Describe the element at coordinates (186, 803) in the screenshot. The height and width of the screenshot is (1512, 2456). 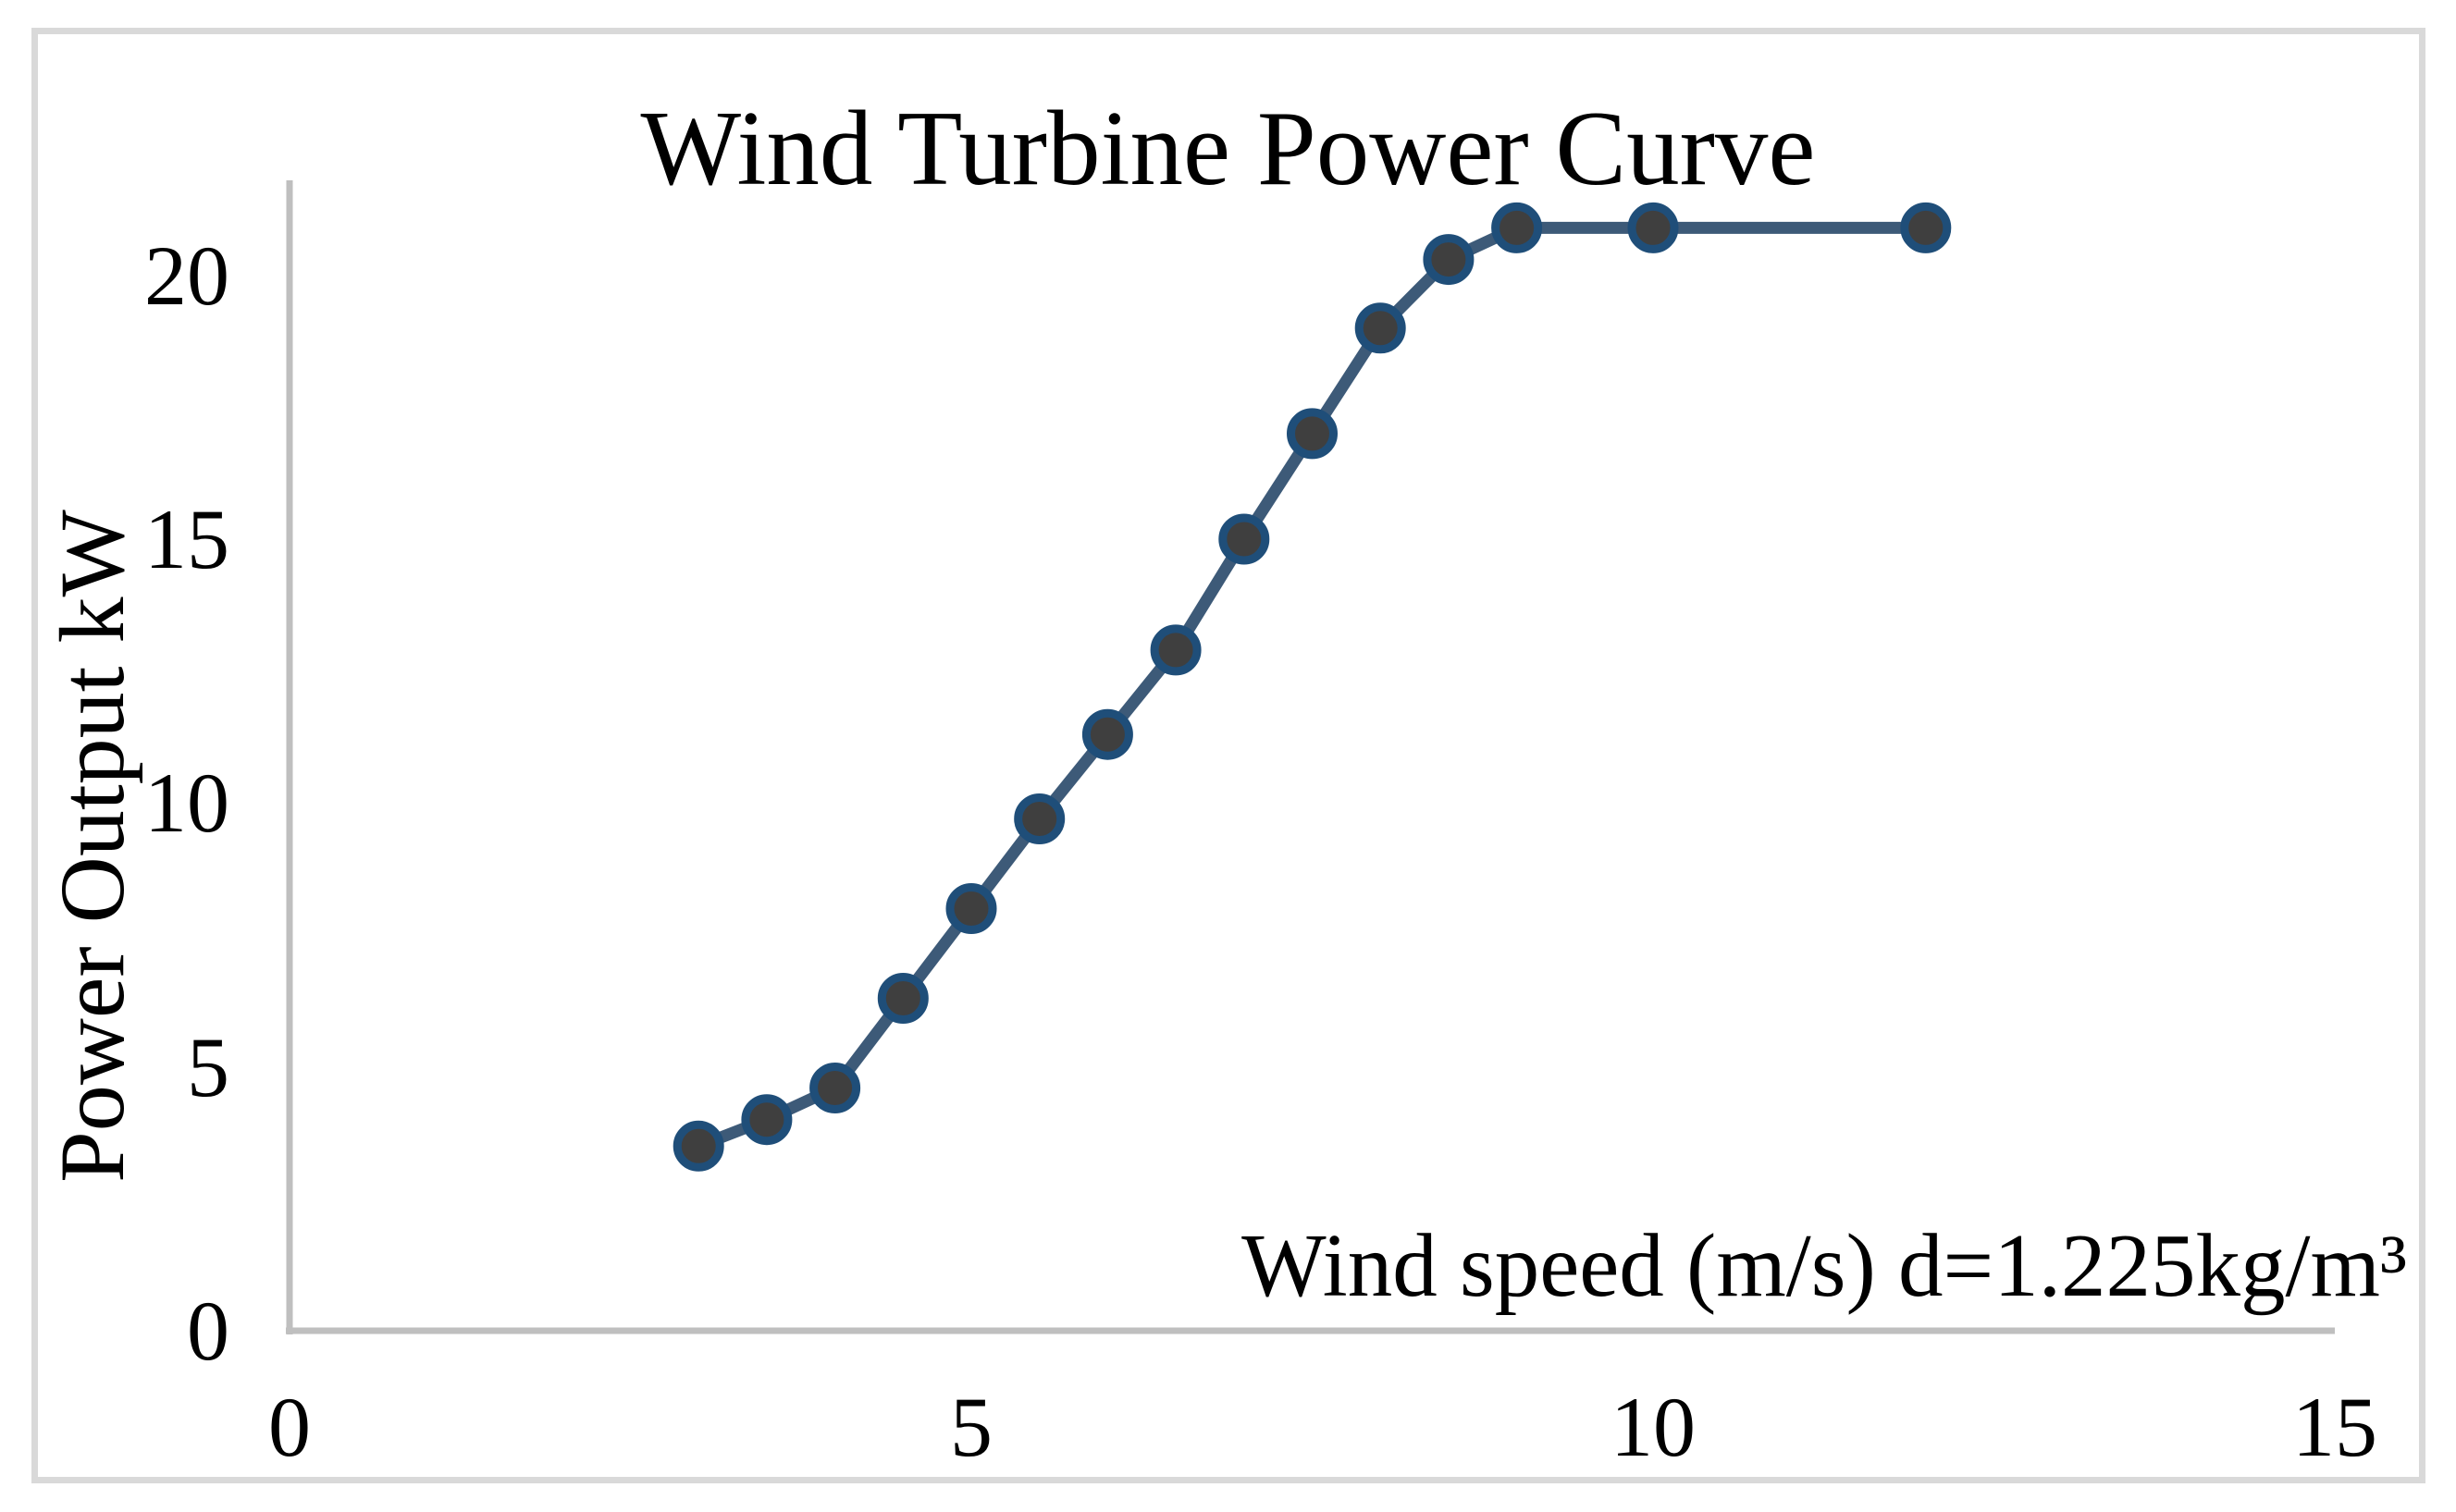
I see `y-tick-label: 10` at that location.